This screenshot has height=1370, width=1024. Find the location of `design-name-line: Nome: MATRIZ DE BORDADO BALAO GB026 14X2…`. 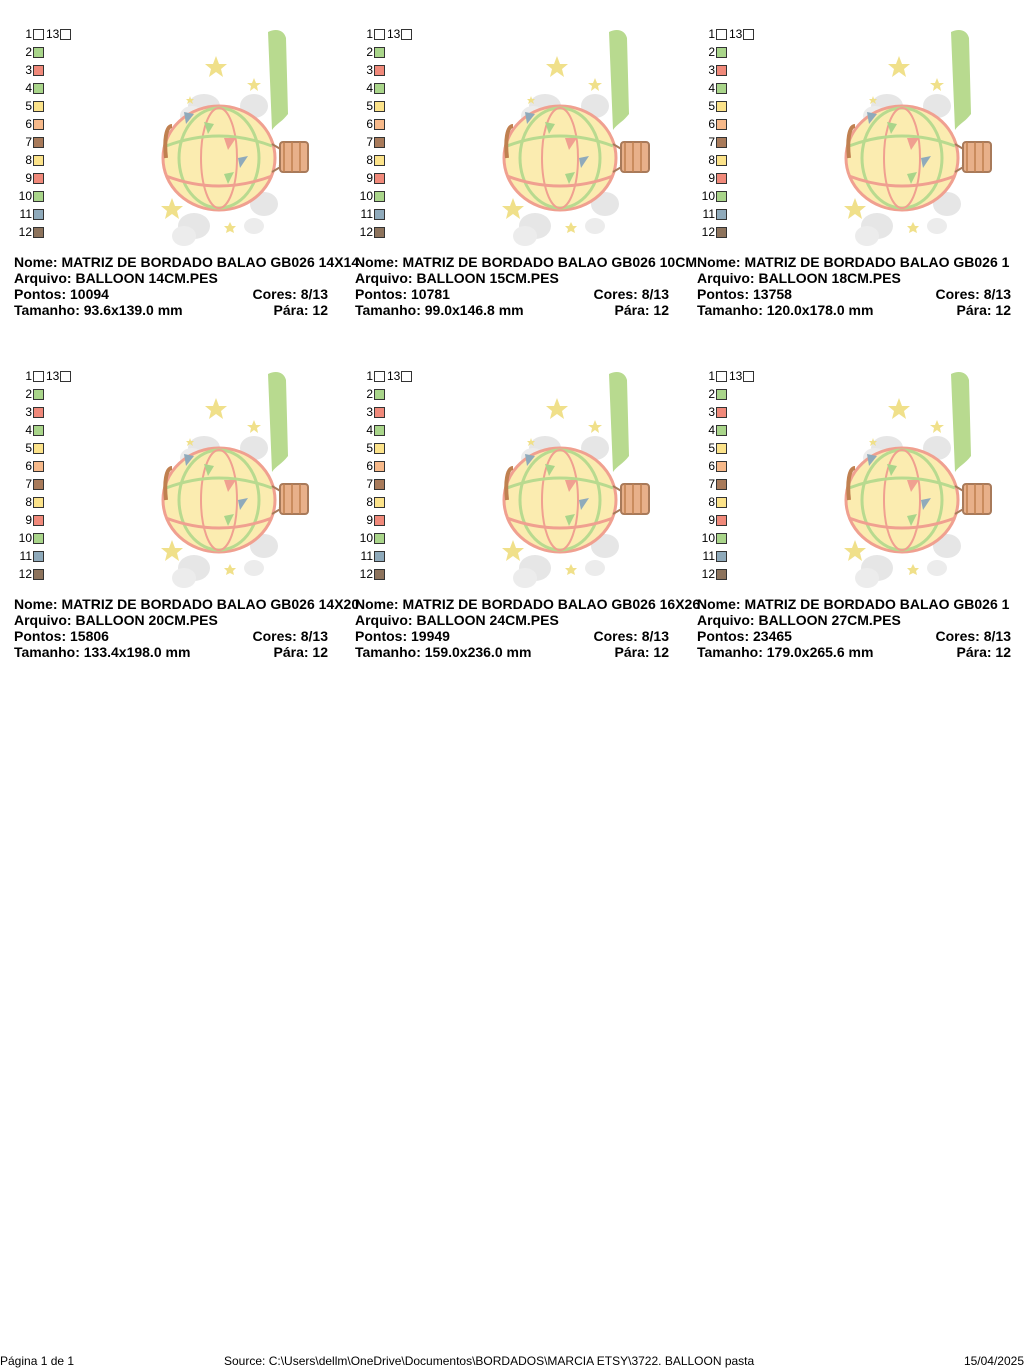

design-name-line: Nome: MATRIZ DE BORDADO BALAO GB026 14X2… is located at coordinates (186, 604).